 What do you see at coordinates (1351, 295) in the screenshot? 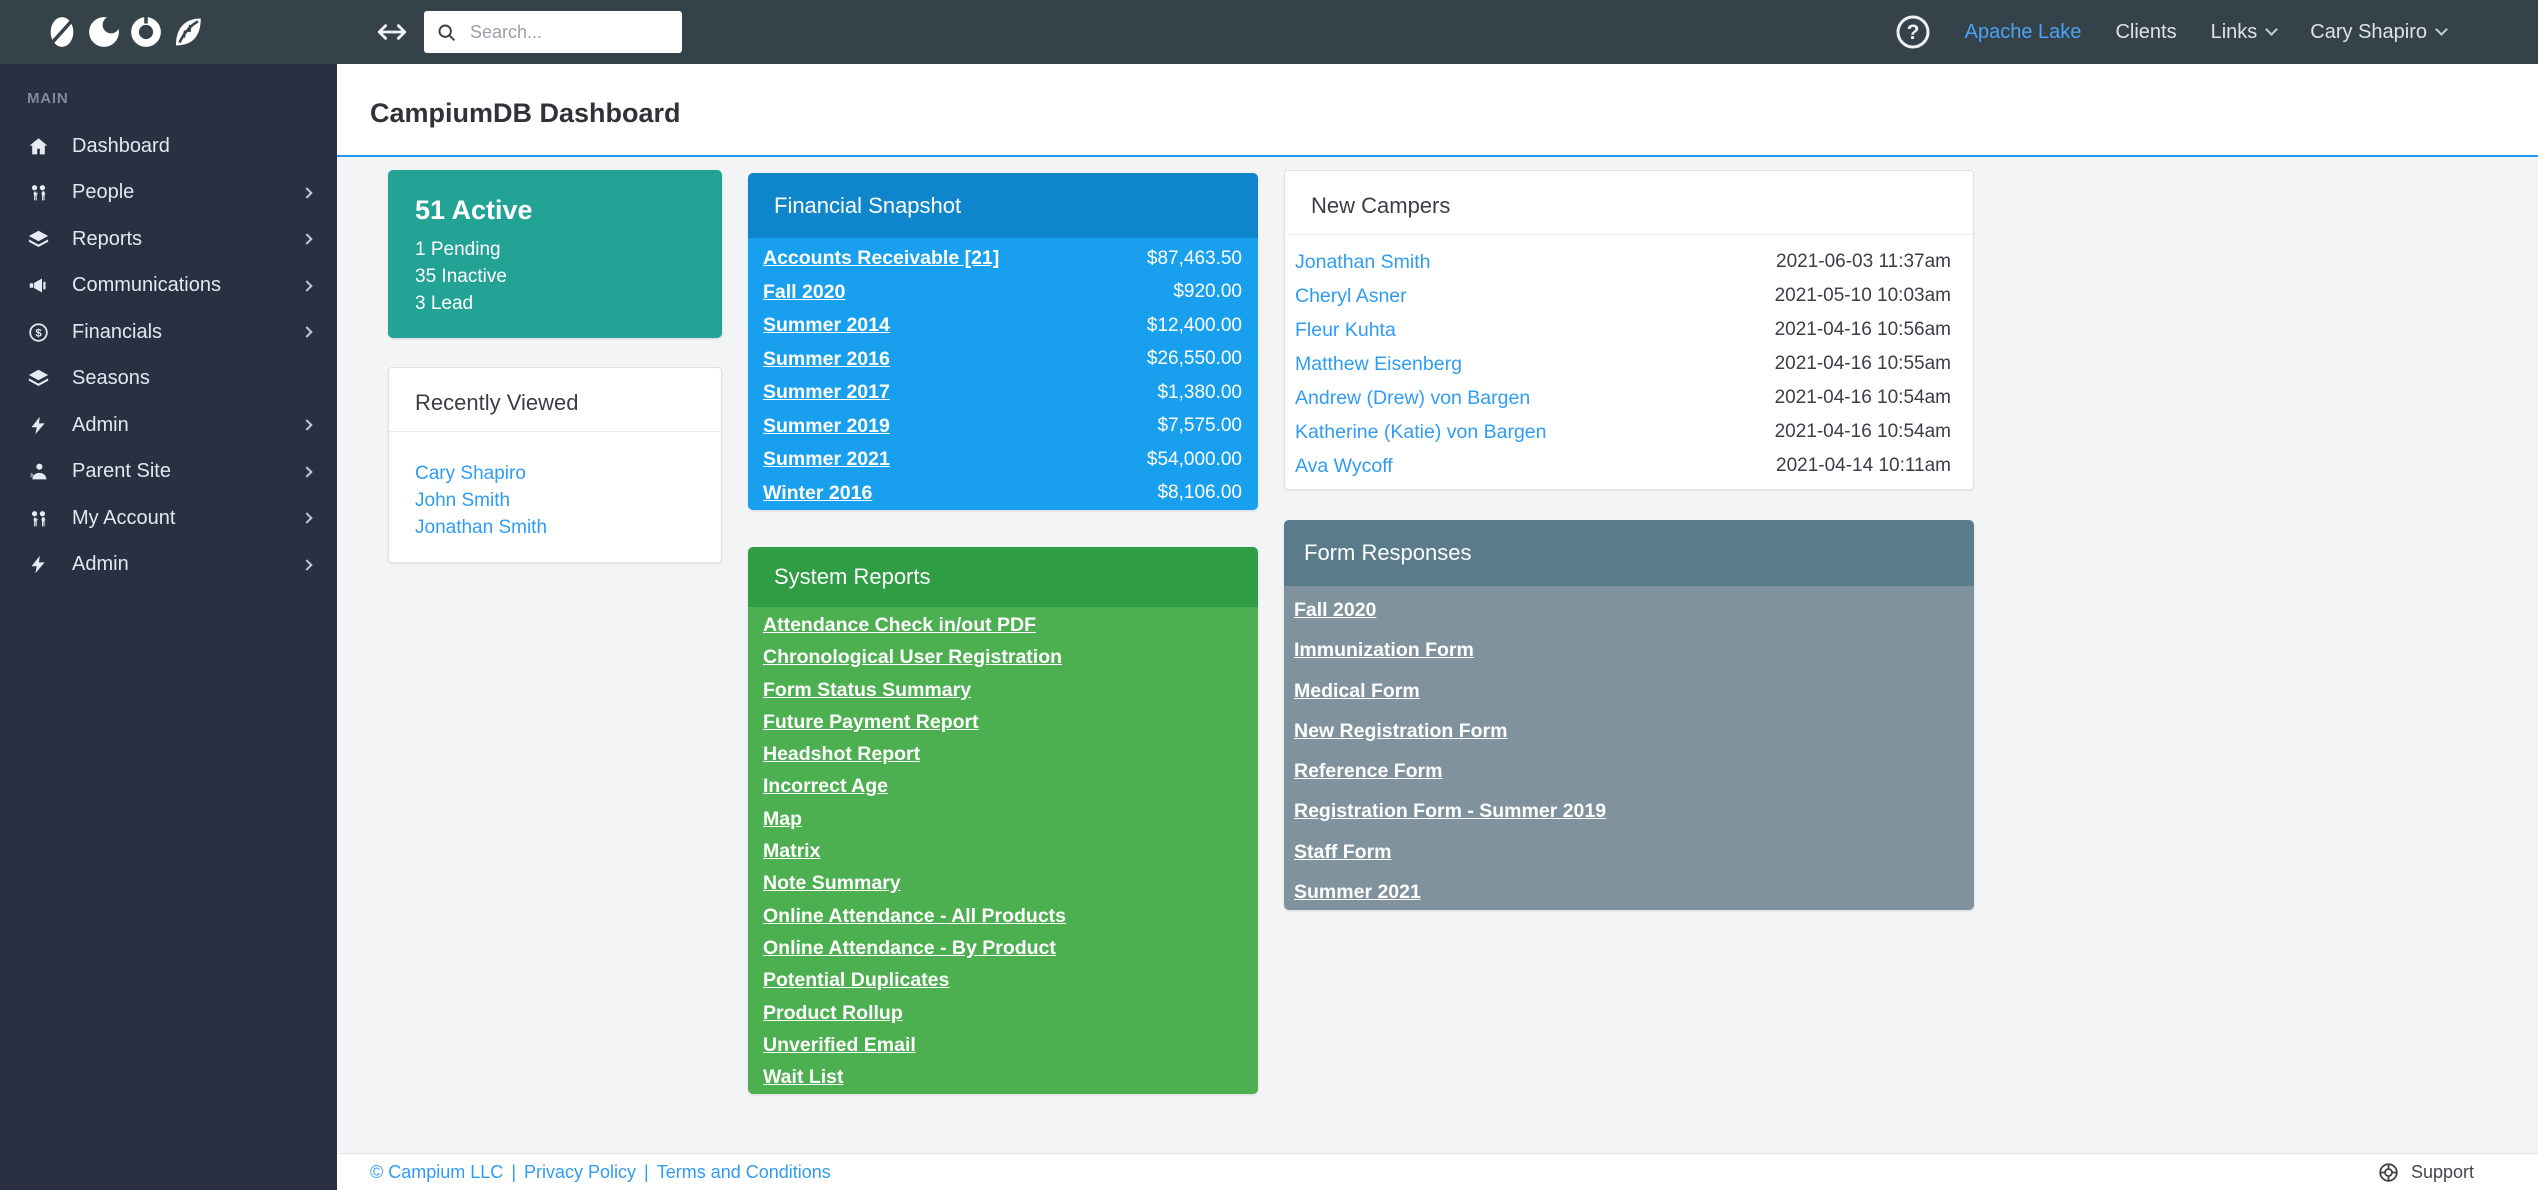
I see `camper-name-link: Cheryl Asner` at bounding box center [1351, 295].